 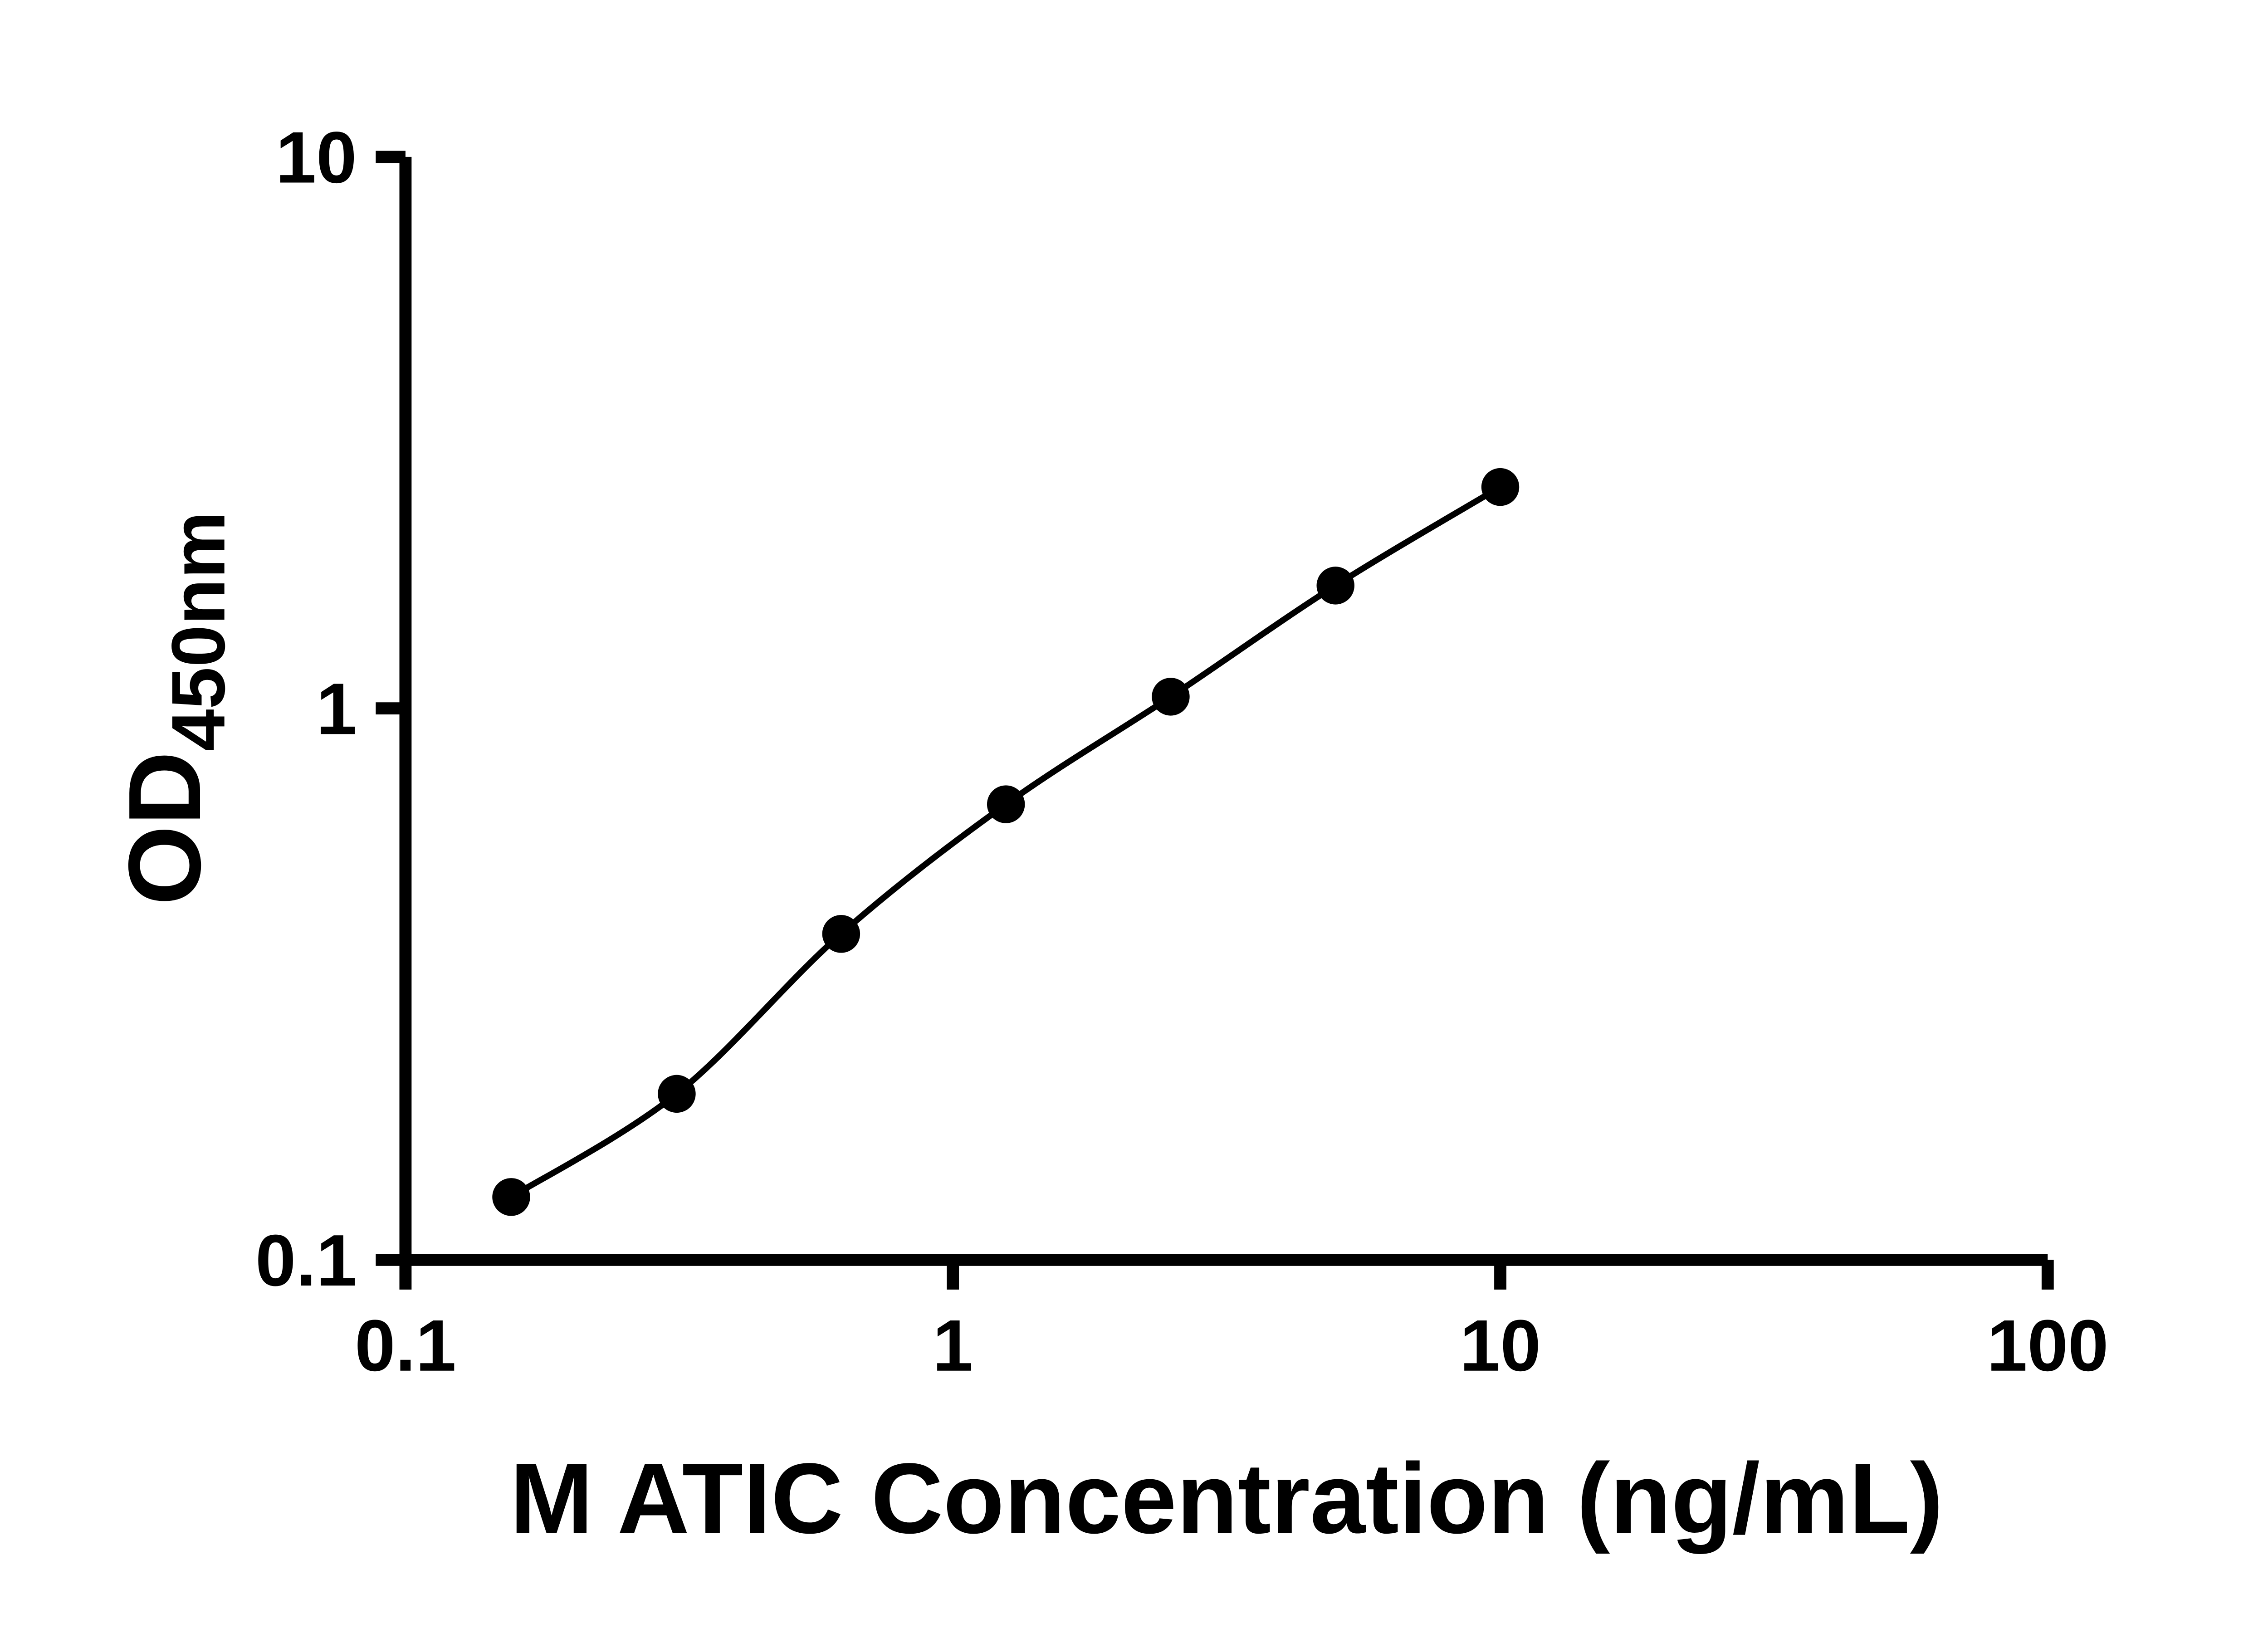 What do you see at coordinates (337, 709) in the screenshot?
I see `y-tick-label: 1` at bounding box center [337, 709].